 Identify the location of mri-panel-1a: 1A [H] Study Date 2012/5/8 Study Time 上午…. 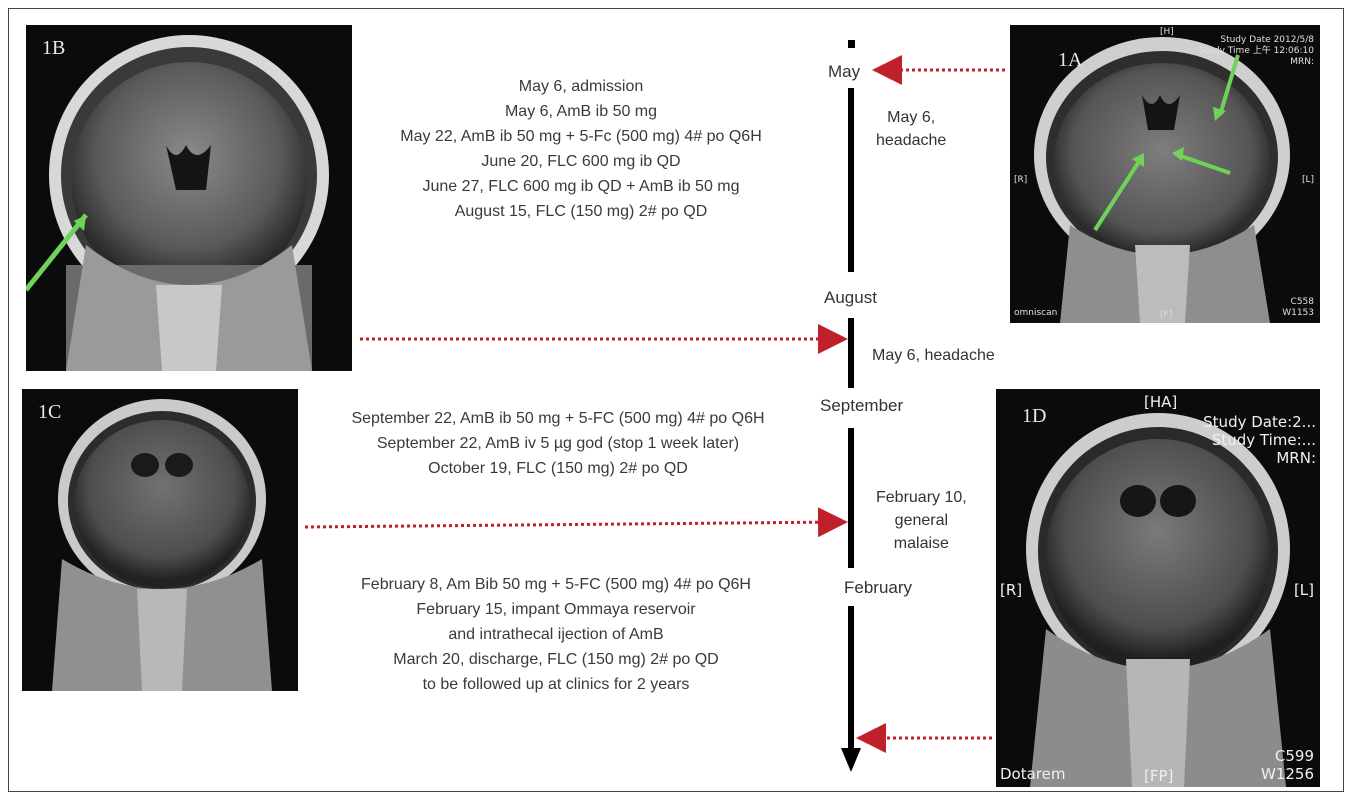
(1165, 174).